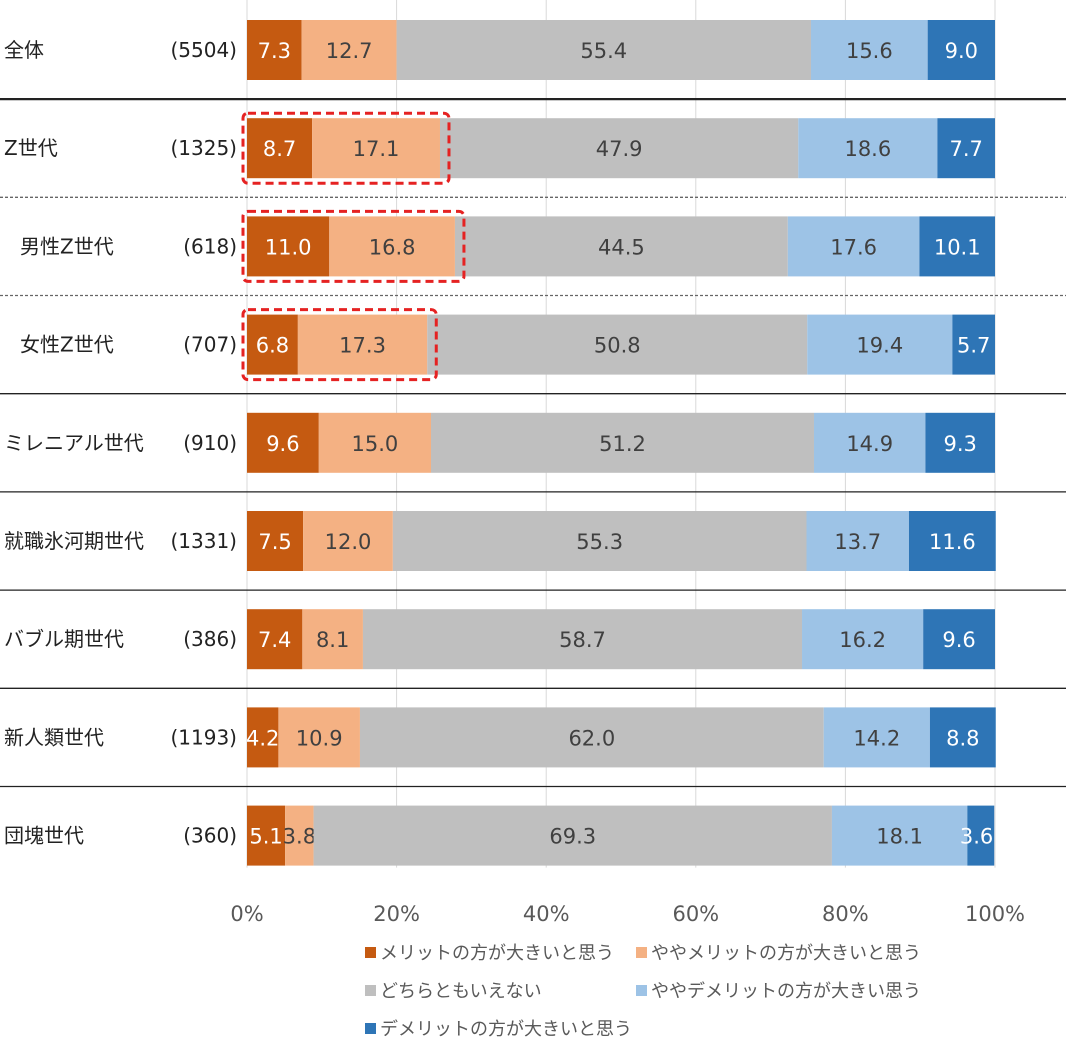 The height and width of the screenshot is (1062, 1066). Describe the element at coordinates (279, 149) in the screenshot. I see `data-label: 8.7` at that location.